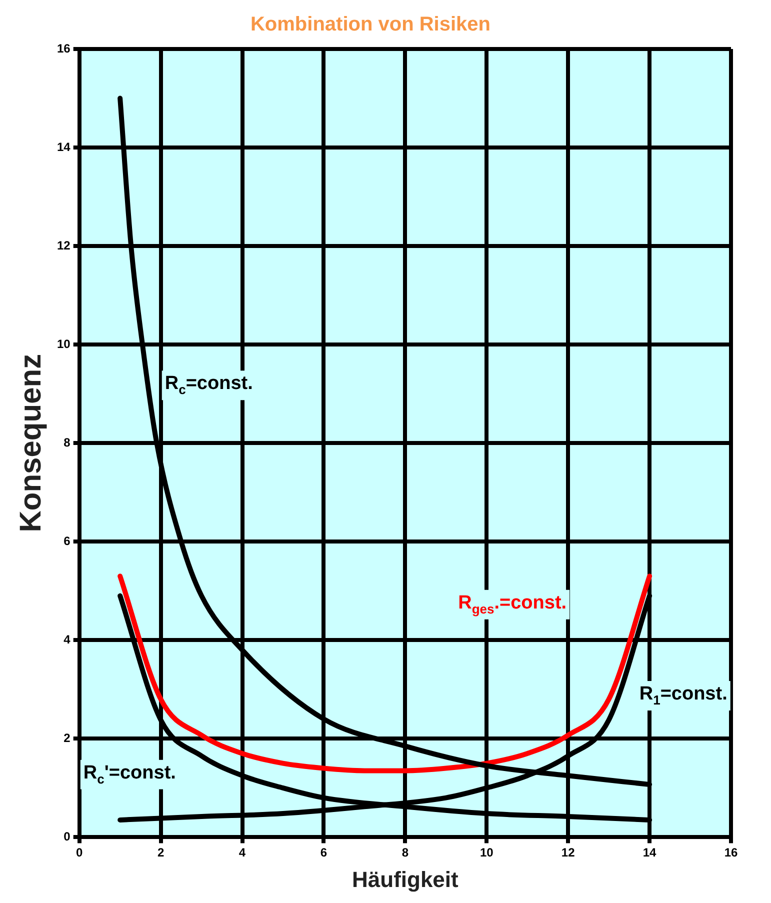  What do you see at coordinates (67, 541) in the screenshot?
I see `y-tick-label: 6` at bounding box center [67, 541].